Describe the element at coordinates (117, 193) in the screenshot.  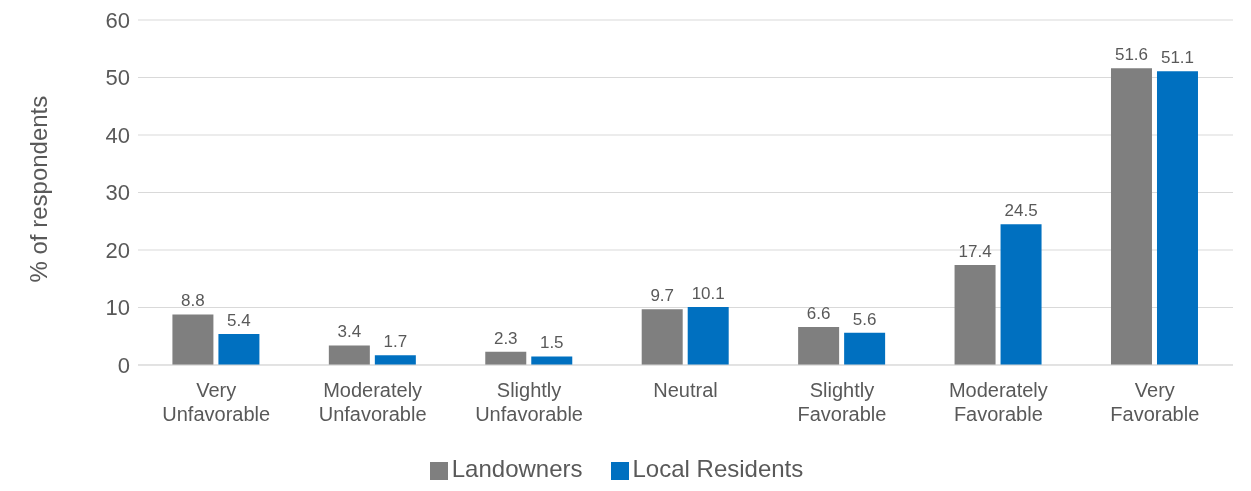
I see `y-tick-label: 30` at that location.